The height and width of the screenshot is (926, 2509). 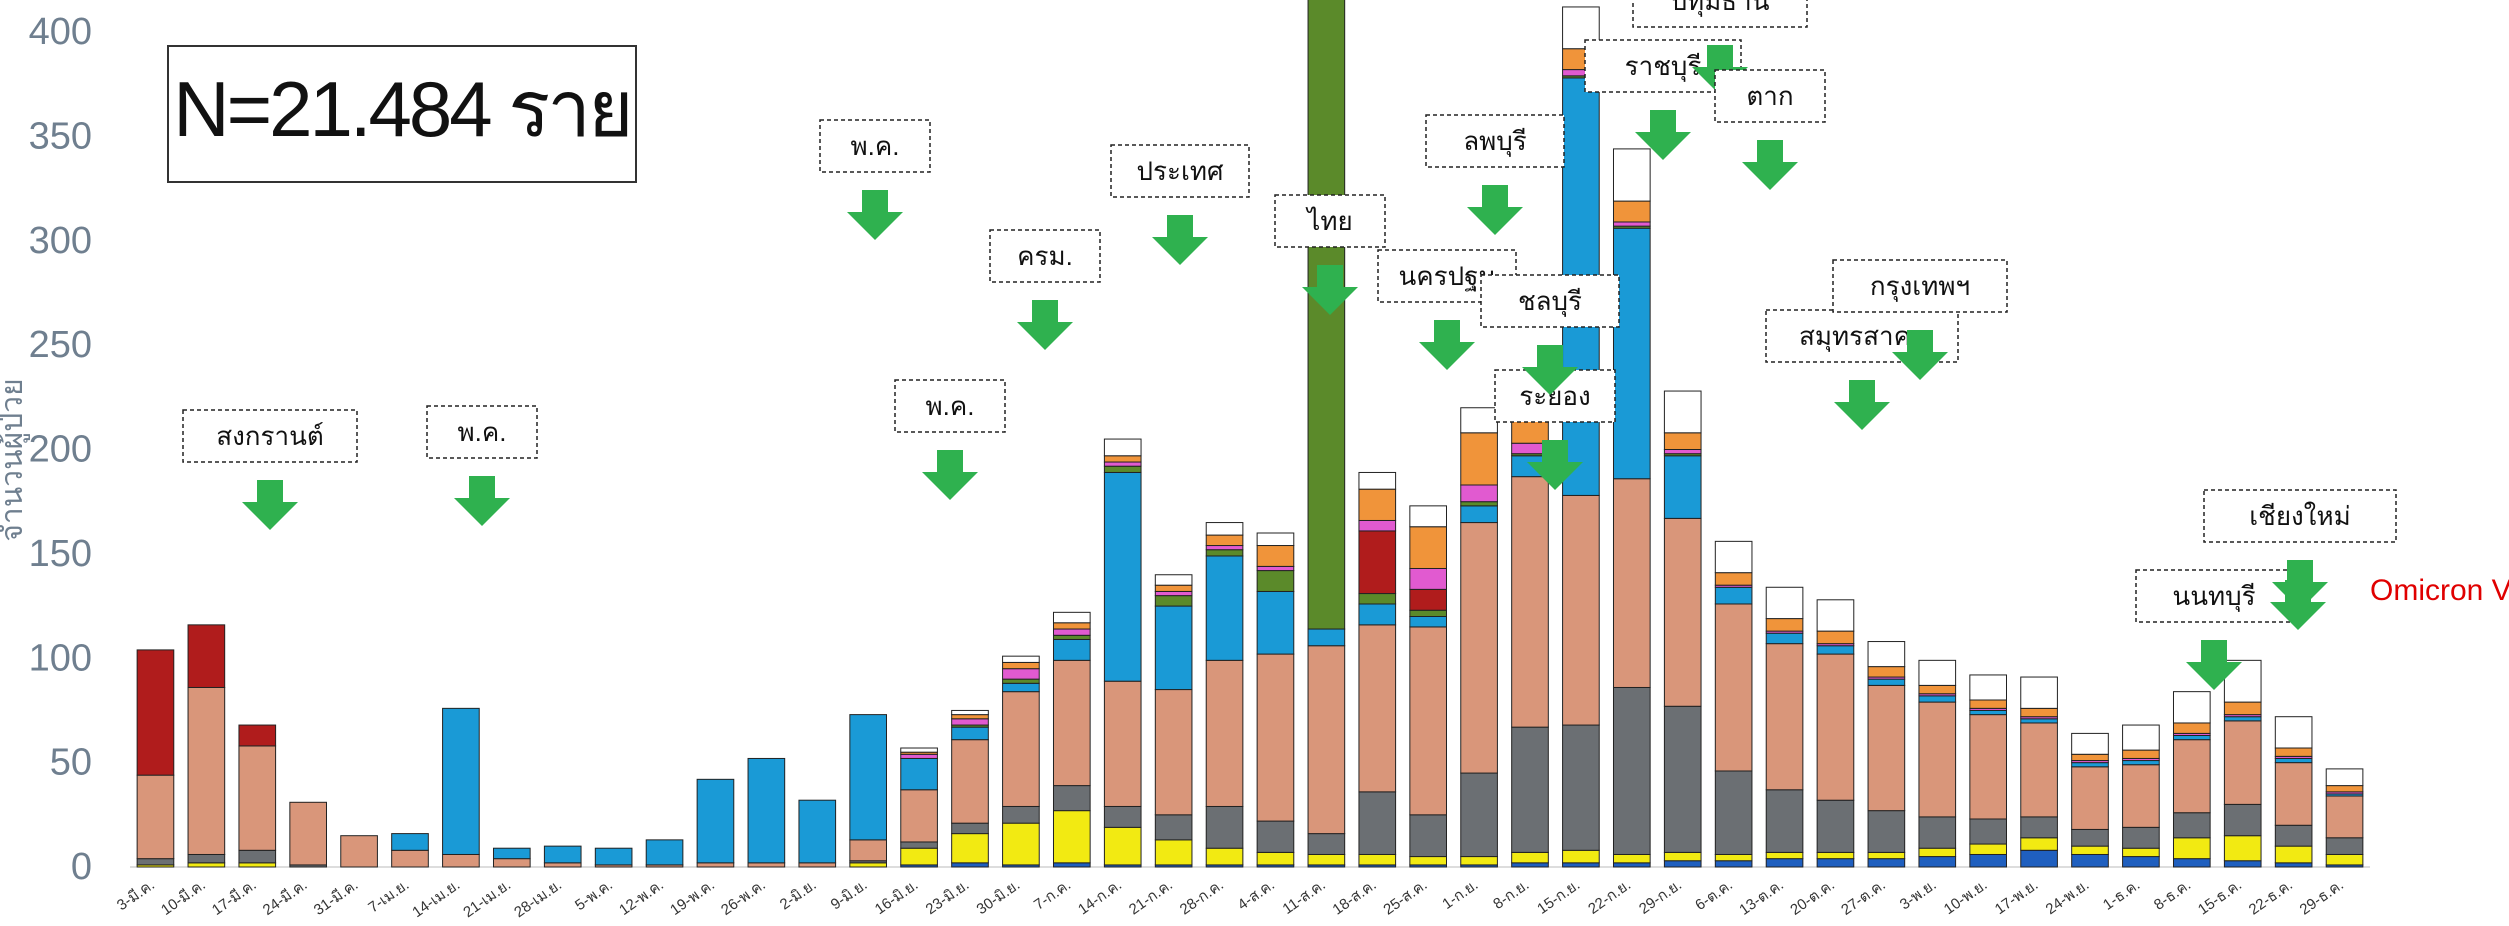 I want to click on x-tick-label: 16-มิ.ย., so click(x=897, y=897).